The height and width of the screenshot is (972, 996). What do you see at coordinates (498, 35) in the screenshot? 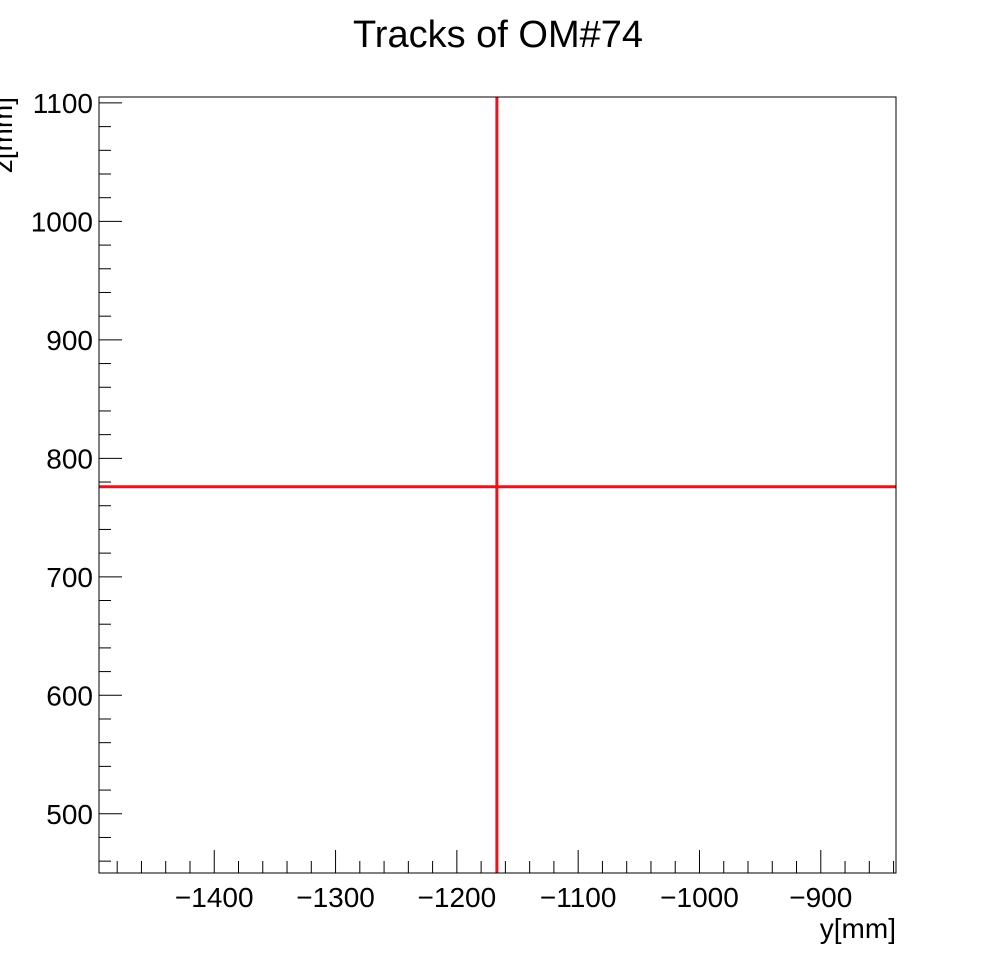
I see `chart-title: Tracks of OM#74` at bounding box center [498, 35].